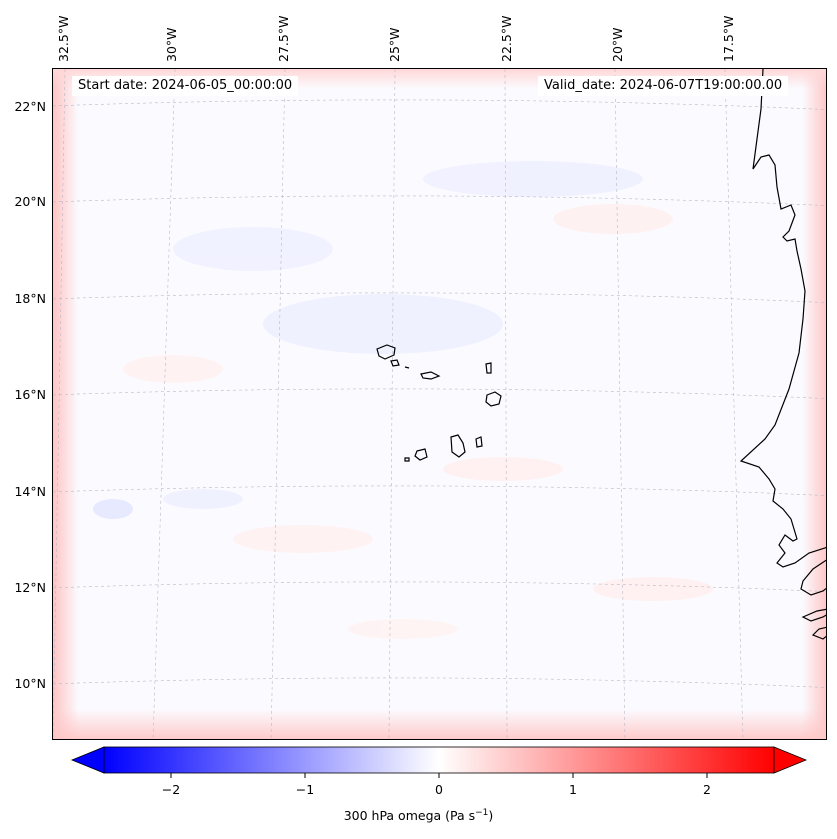 The image size is (837, 839). What do you see at coordinates (506, 38) in the screenshot?
I see `lon-label-22-5w: 22.5°W` at bounding box center [506, 38].